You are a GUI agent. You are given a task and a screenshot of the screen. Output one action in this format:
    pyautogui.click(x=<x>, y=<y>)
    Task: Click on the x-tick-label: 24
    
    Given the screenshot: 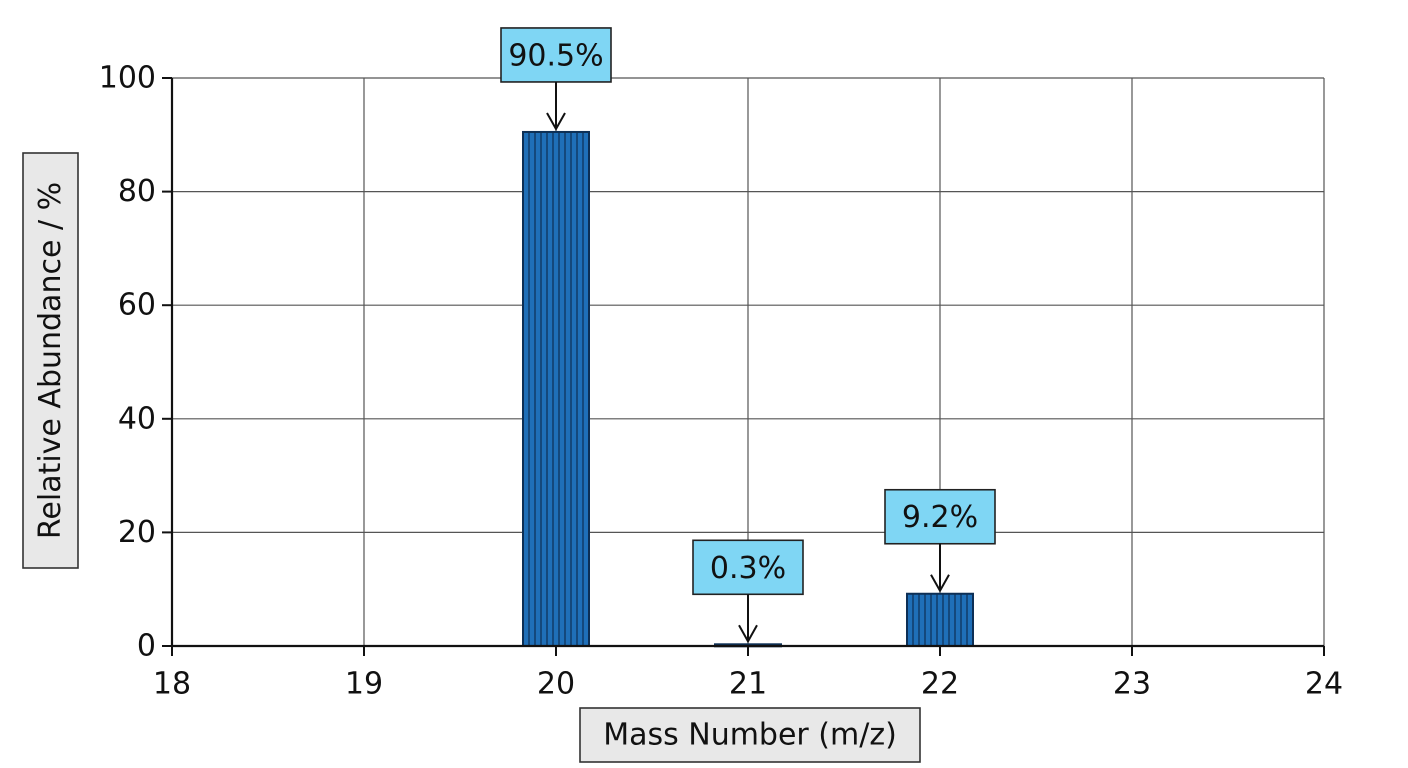 What is the action you would take?
    pyautogui.click(x=1324, y=684)
    